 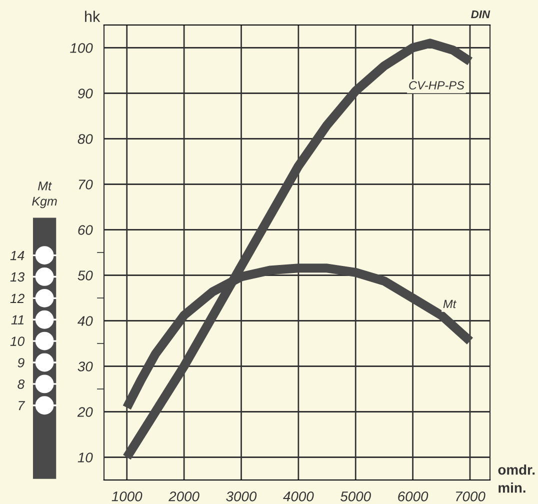 What do you see at coordinates (355, 496) in the screenshot?
I see `x-tick-label: 5000` at bounding box center [355, 496].